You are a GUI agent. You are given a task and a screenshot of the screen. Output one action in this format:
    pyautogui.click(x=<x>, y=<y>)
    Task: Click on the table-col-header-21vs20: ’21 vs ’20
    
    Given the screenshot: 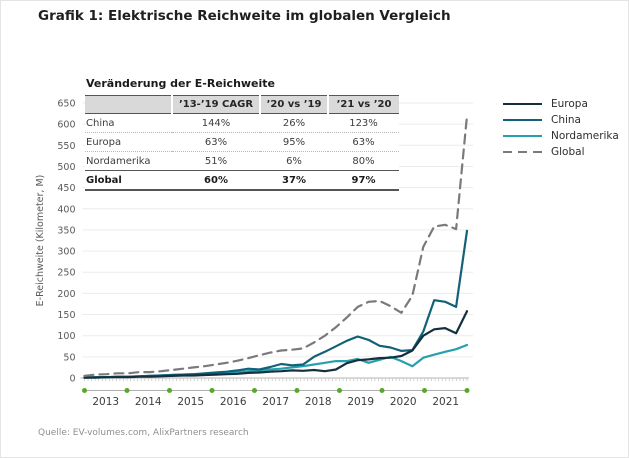 What is the action you would take?
    pyautogui.click(x=363, y=104)
    